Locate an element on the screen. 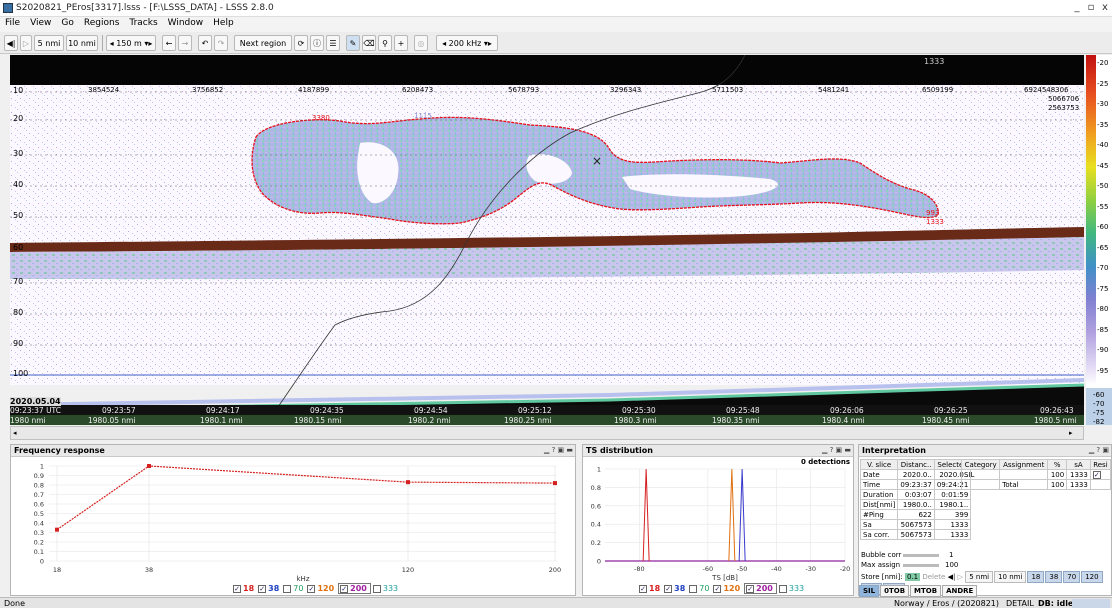 This screenshot has width=1112, height=608. species-tab-andre: ANDRE is located at coordinates (960, 591).